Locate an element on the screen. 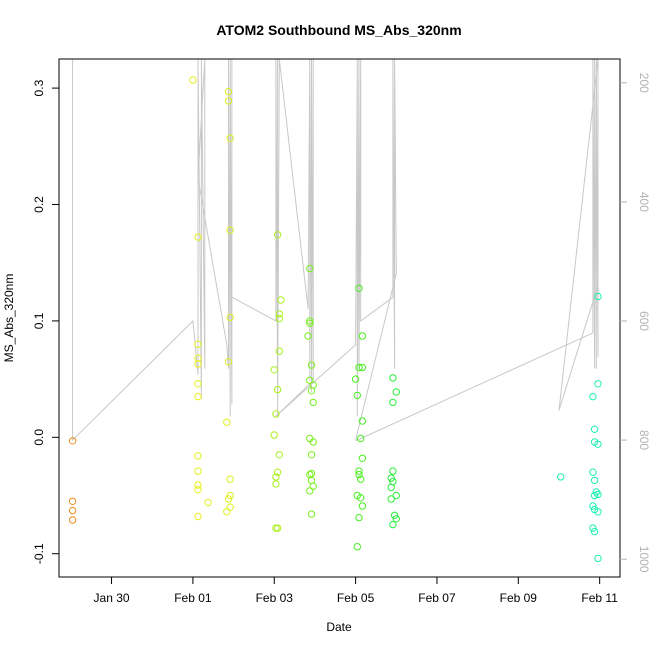  y-tick-label: 0.3 is located at coordinates (39, 87).